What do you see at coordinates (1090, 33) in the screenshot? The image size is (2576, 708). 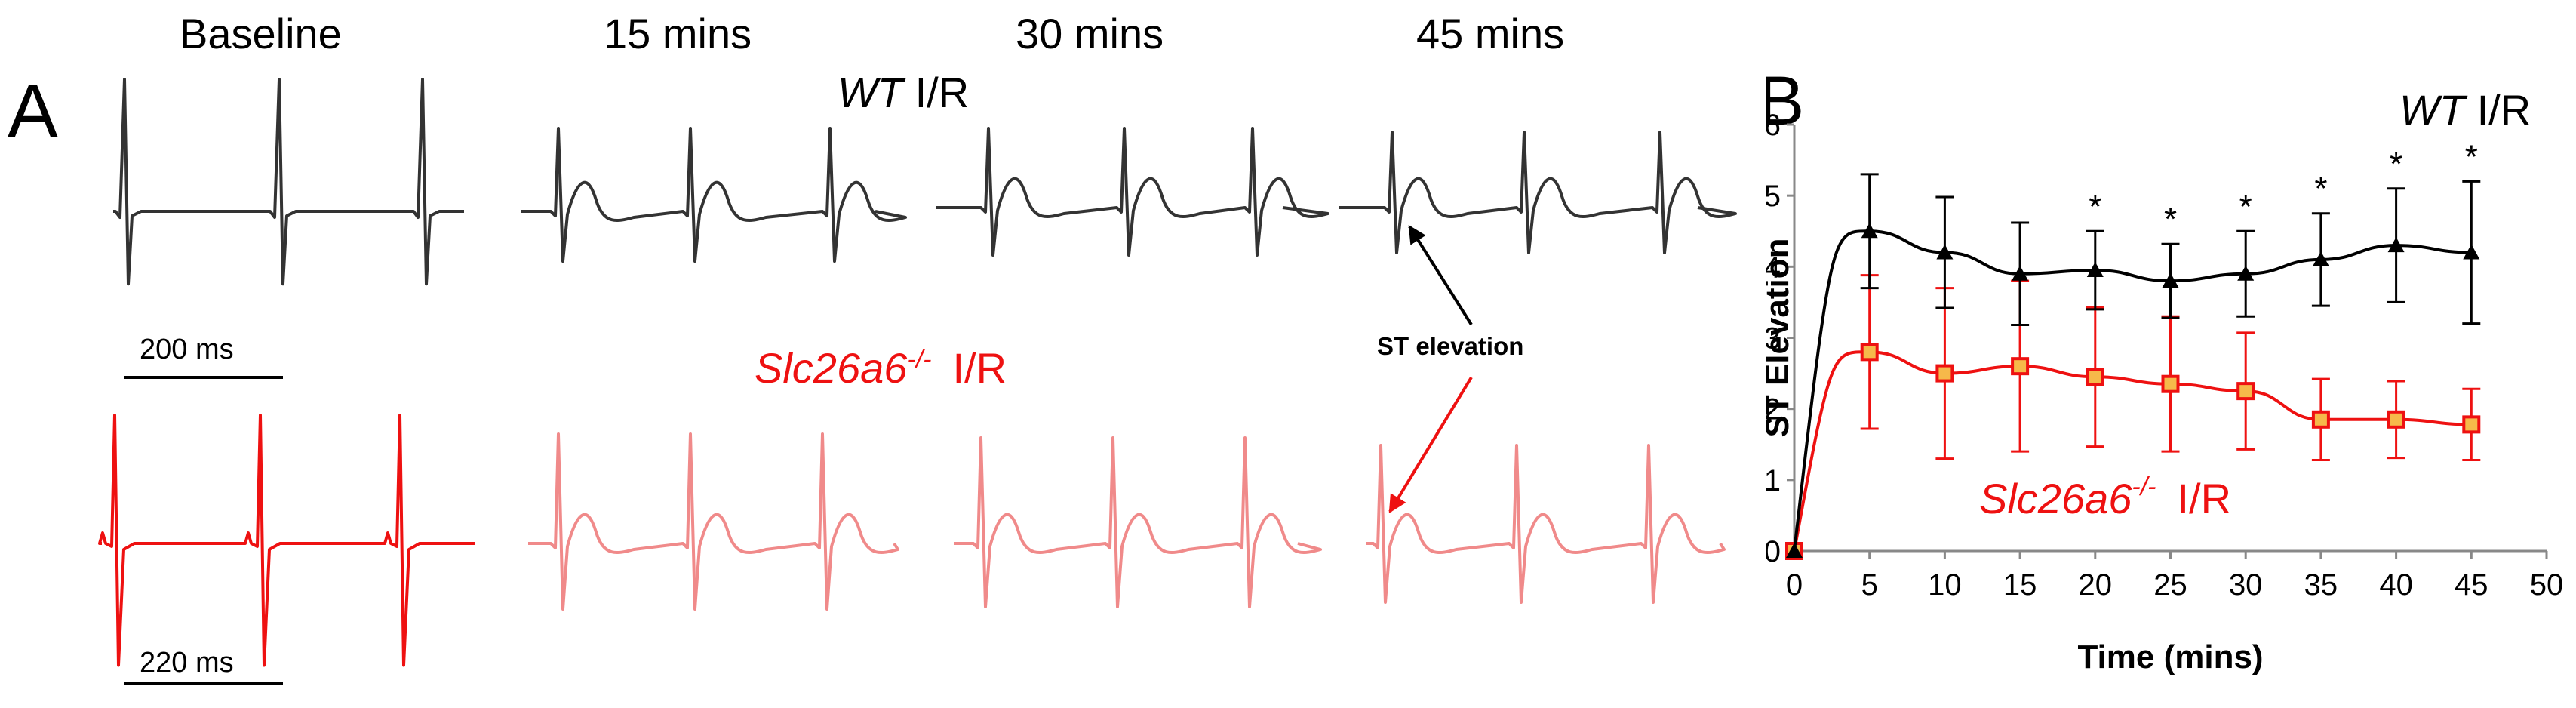 I see `timepoint-label-30: 30 mins` at bounding box center [1090, 33].